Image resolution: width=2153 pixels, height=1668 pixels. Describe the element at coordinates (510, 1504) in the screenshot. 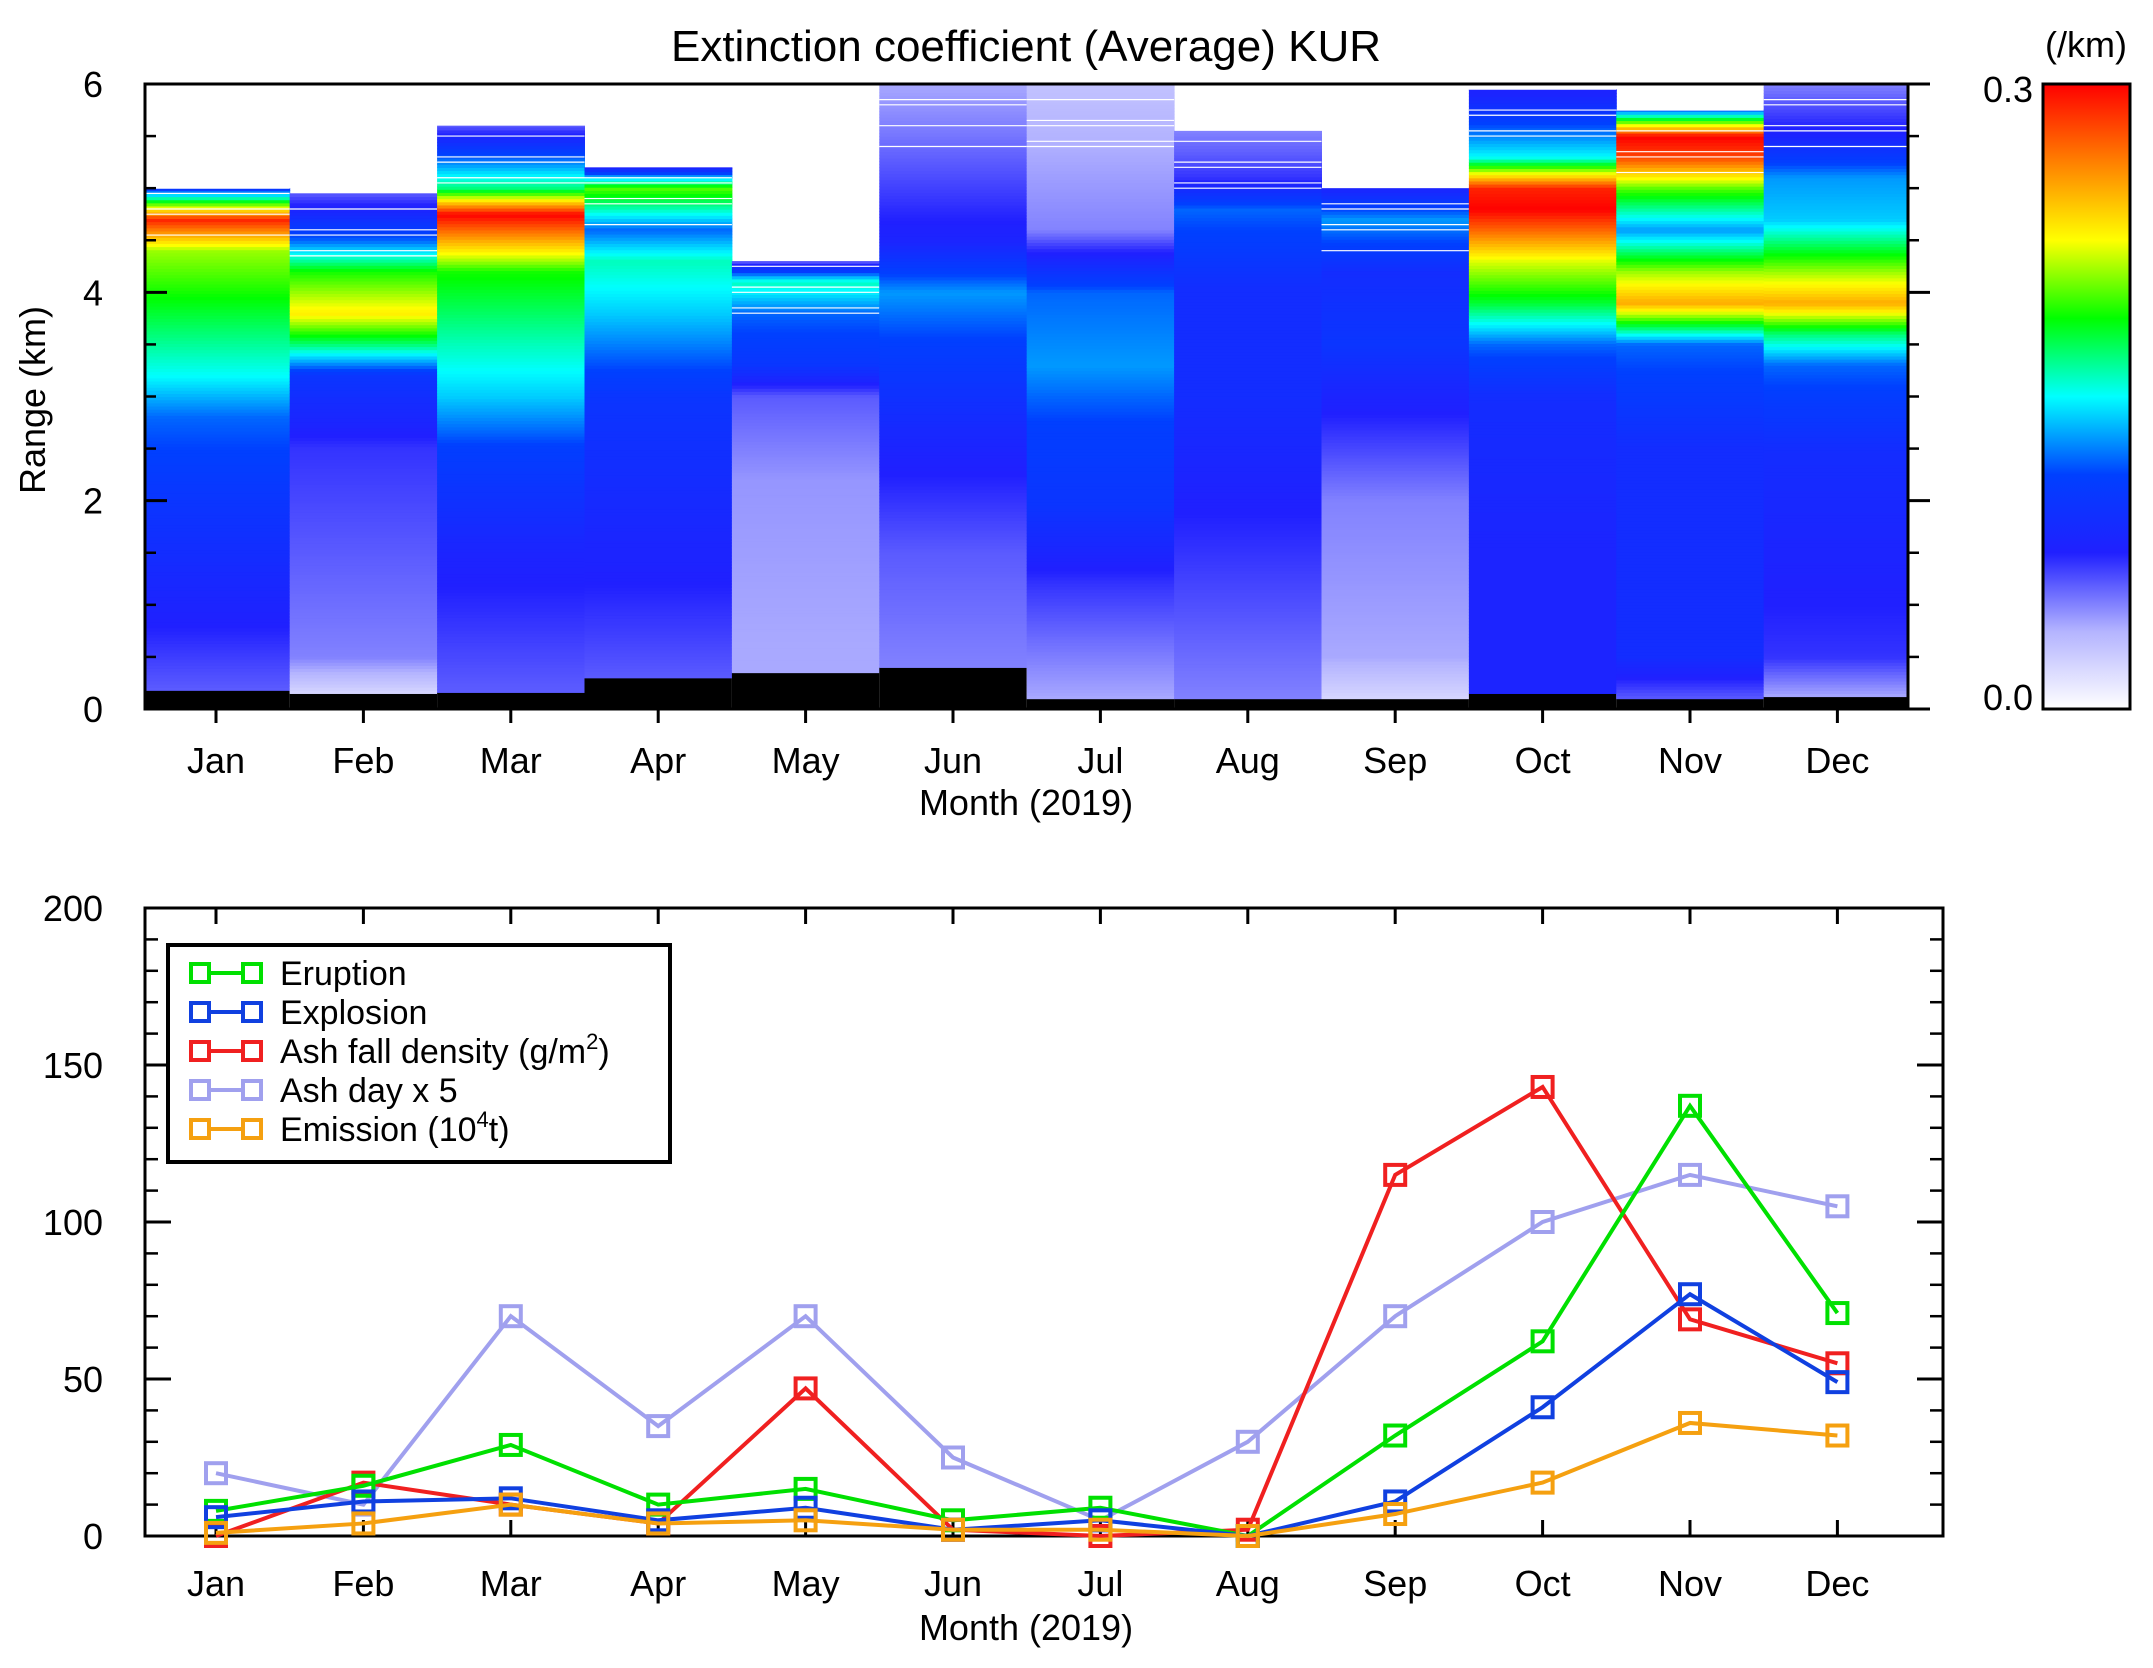

I see `series-marker` at that location.